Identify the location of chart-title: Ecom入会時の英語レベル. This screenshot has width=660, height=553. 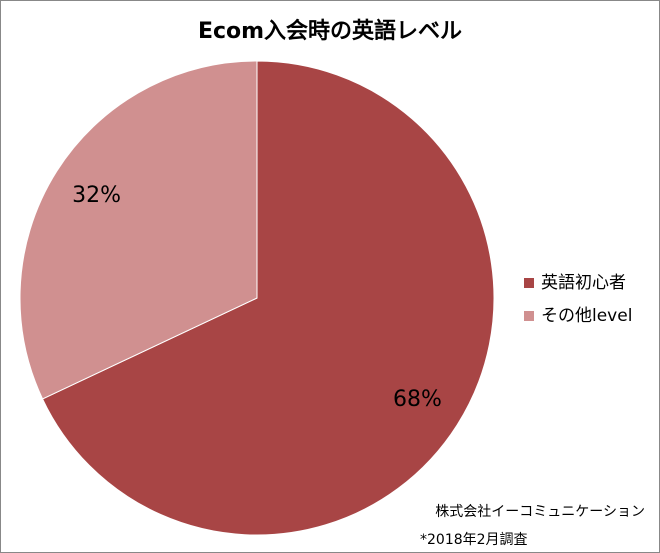
(330, 31).